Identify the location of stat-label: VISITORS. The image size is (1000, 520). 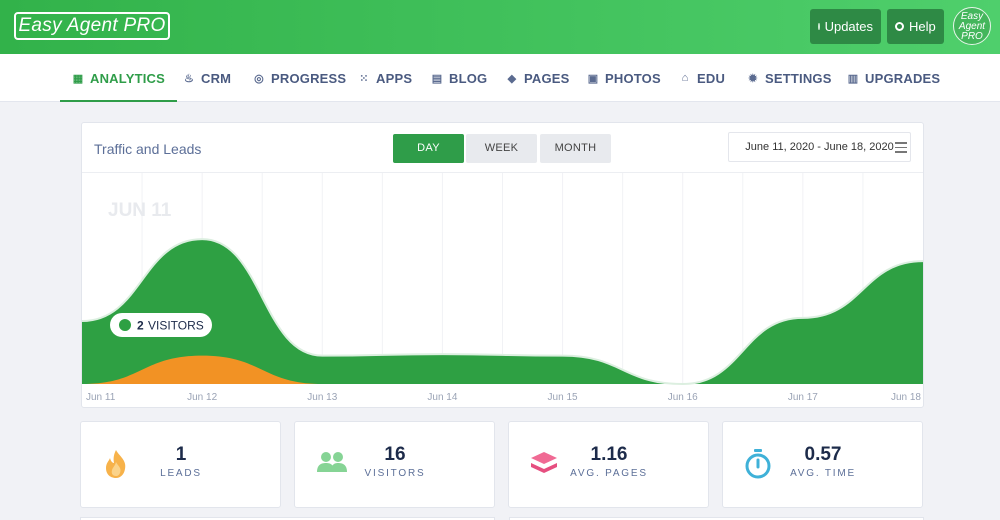
(395, 473).